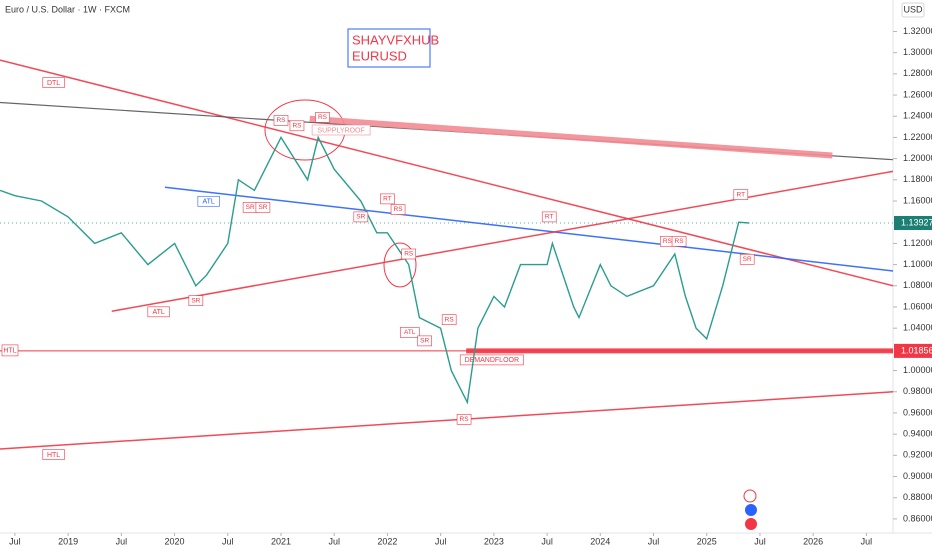 Image resolution: width=932 pixels, height=550 pixels. Describe the element at coordinates (600, 541) in the screenshot. I see `x-tick-label: 2024` at that location.